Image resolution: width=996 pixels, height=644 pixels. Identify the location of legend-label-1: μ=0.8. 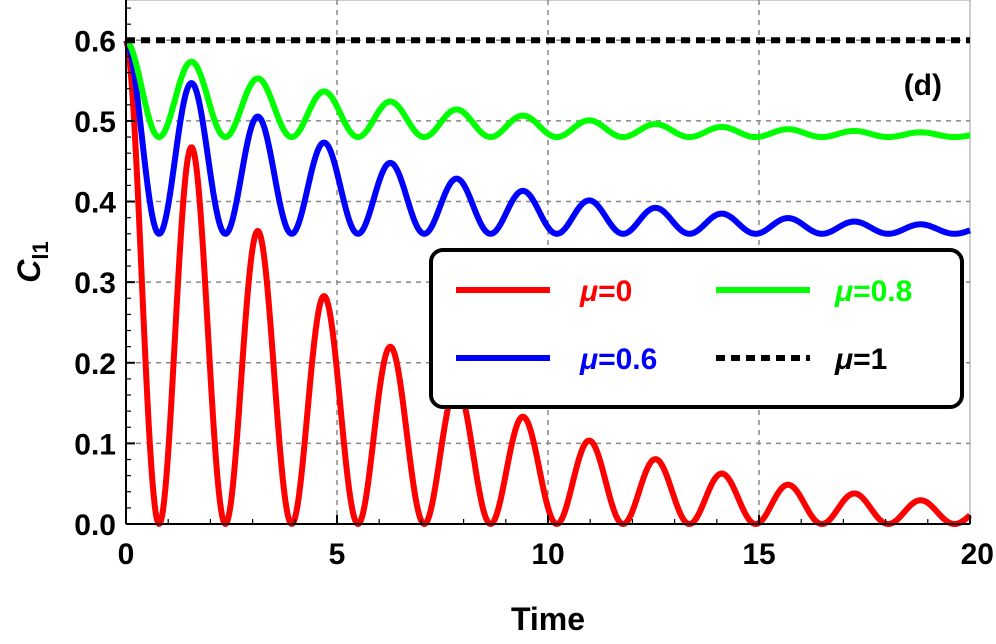
(873, 291).